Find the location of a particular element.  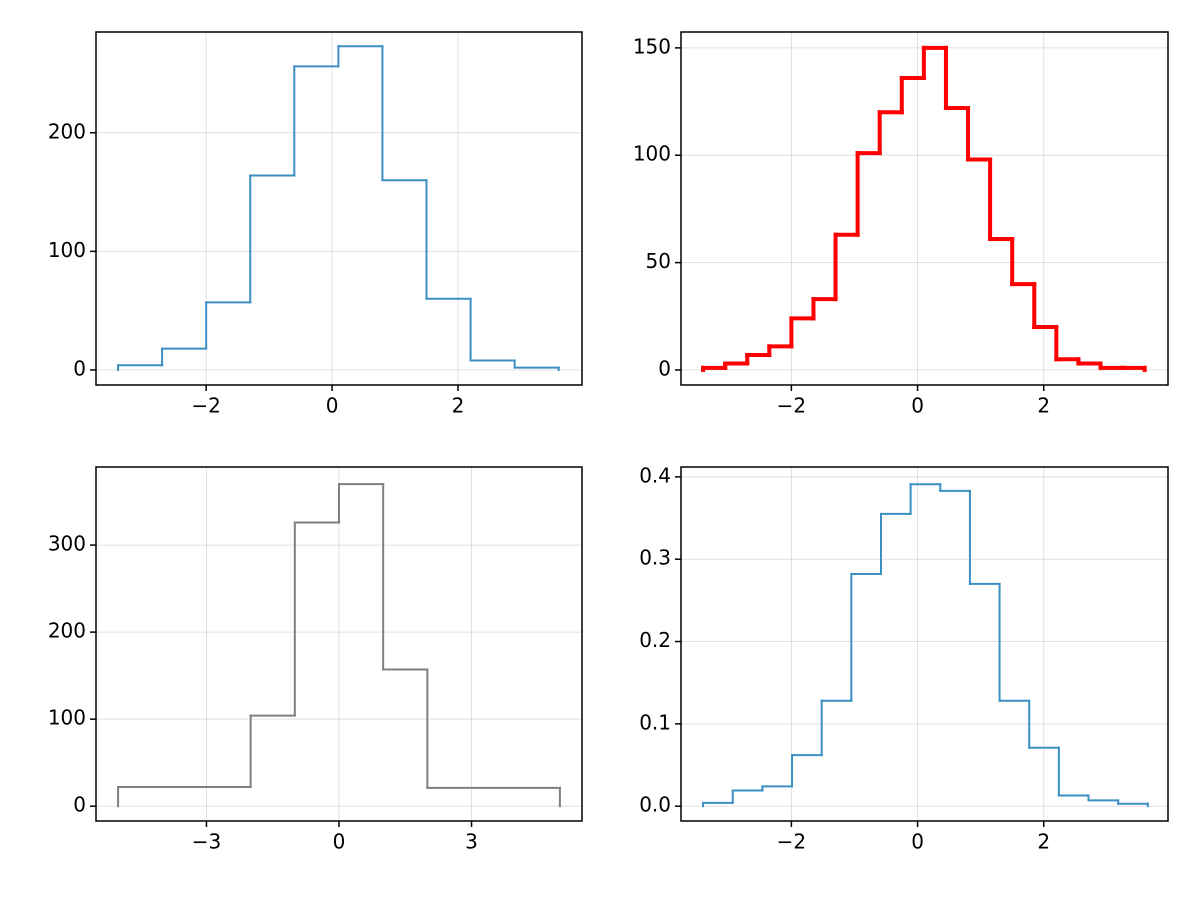

y-tick-label: 300 is located at coordinates (67, 544).